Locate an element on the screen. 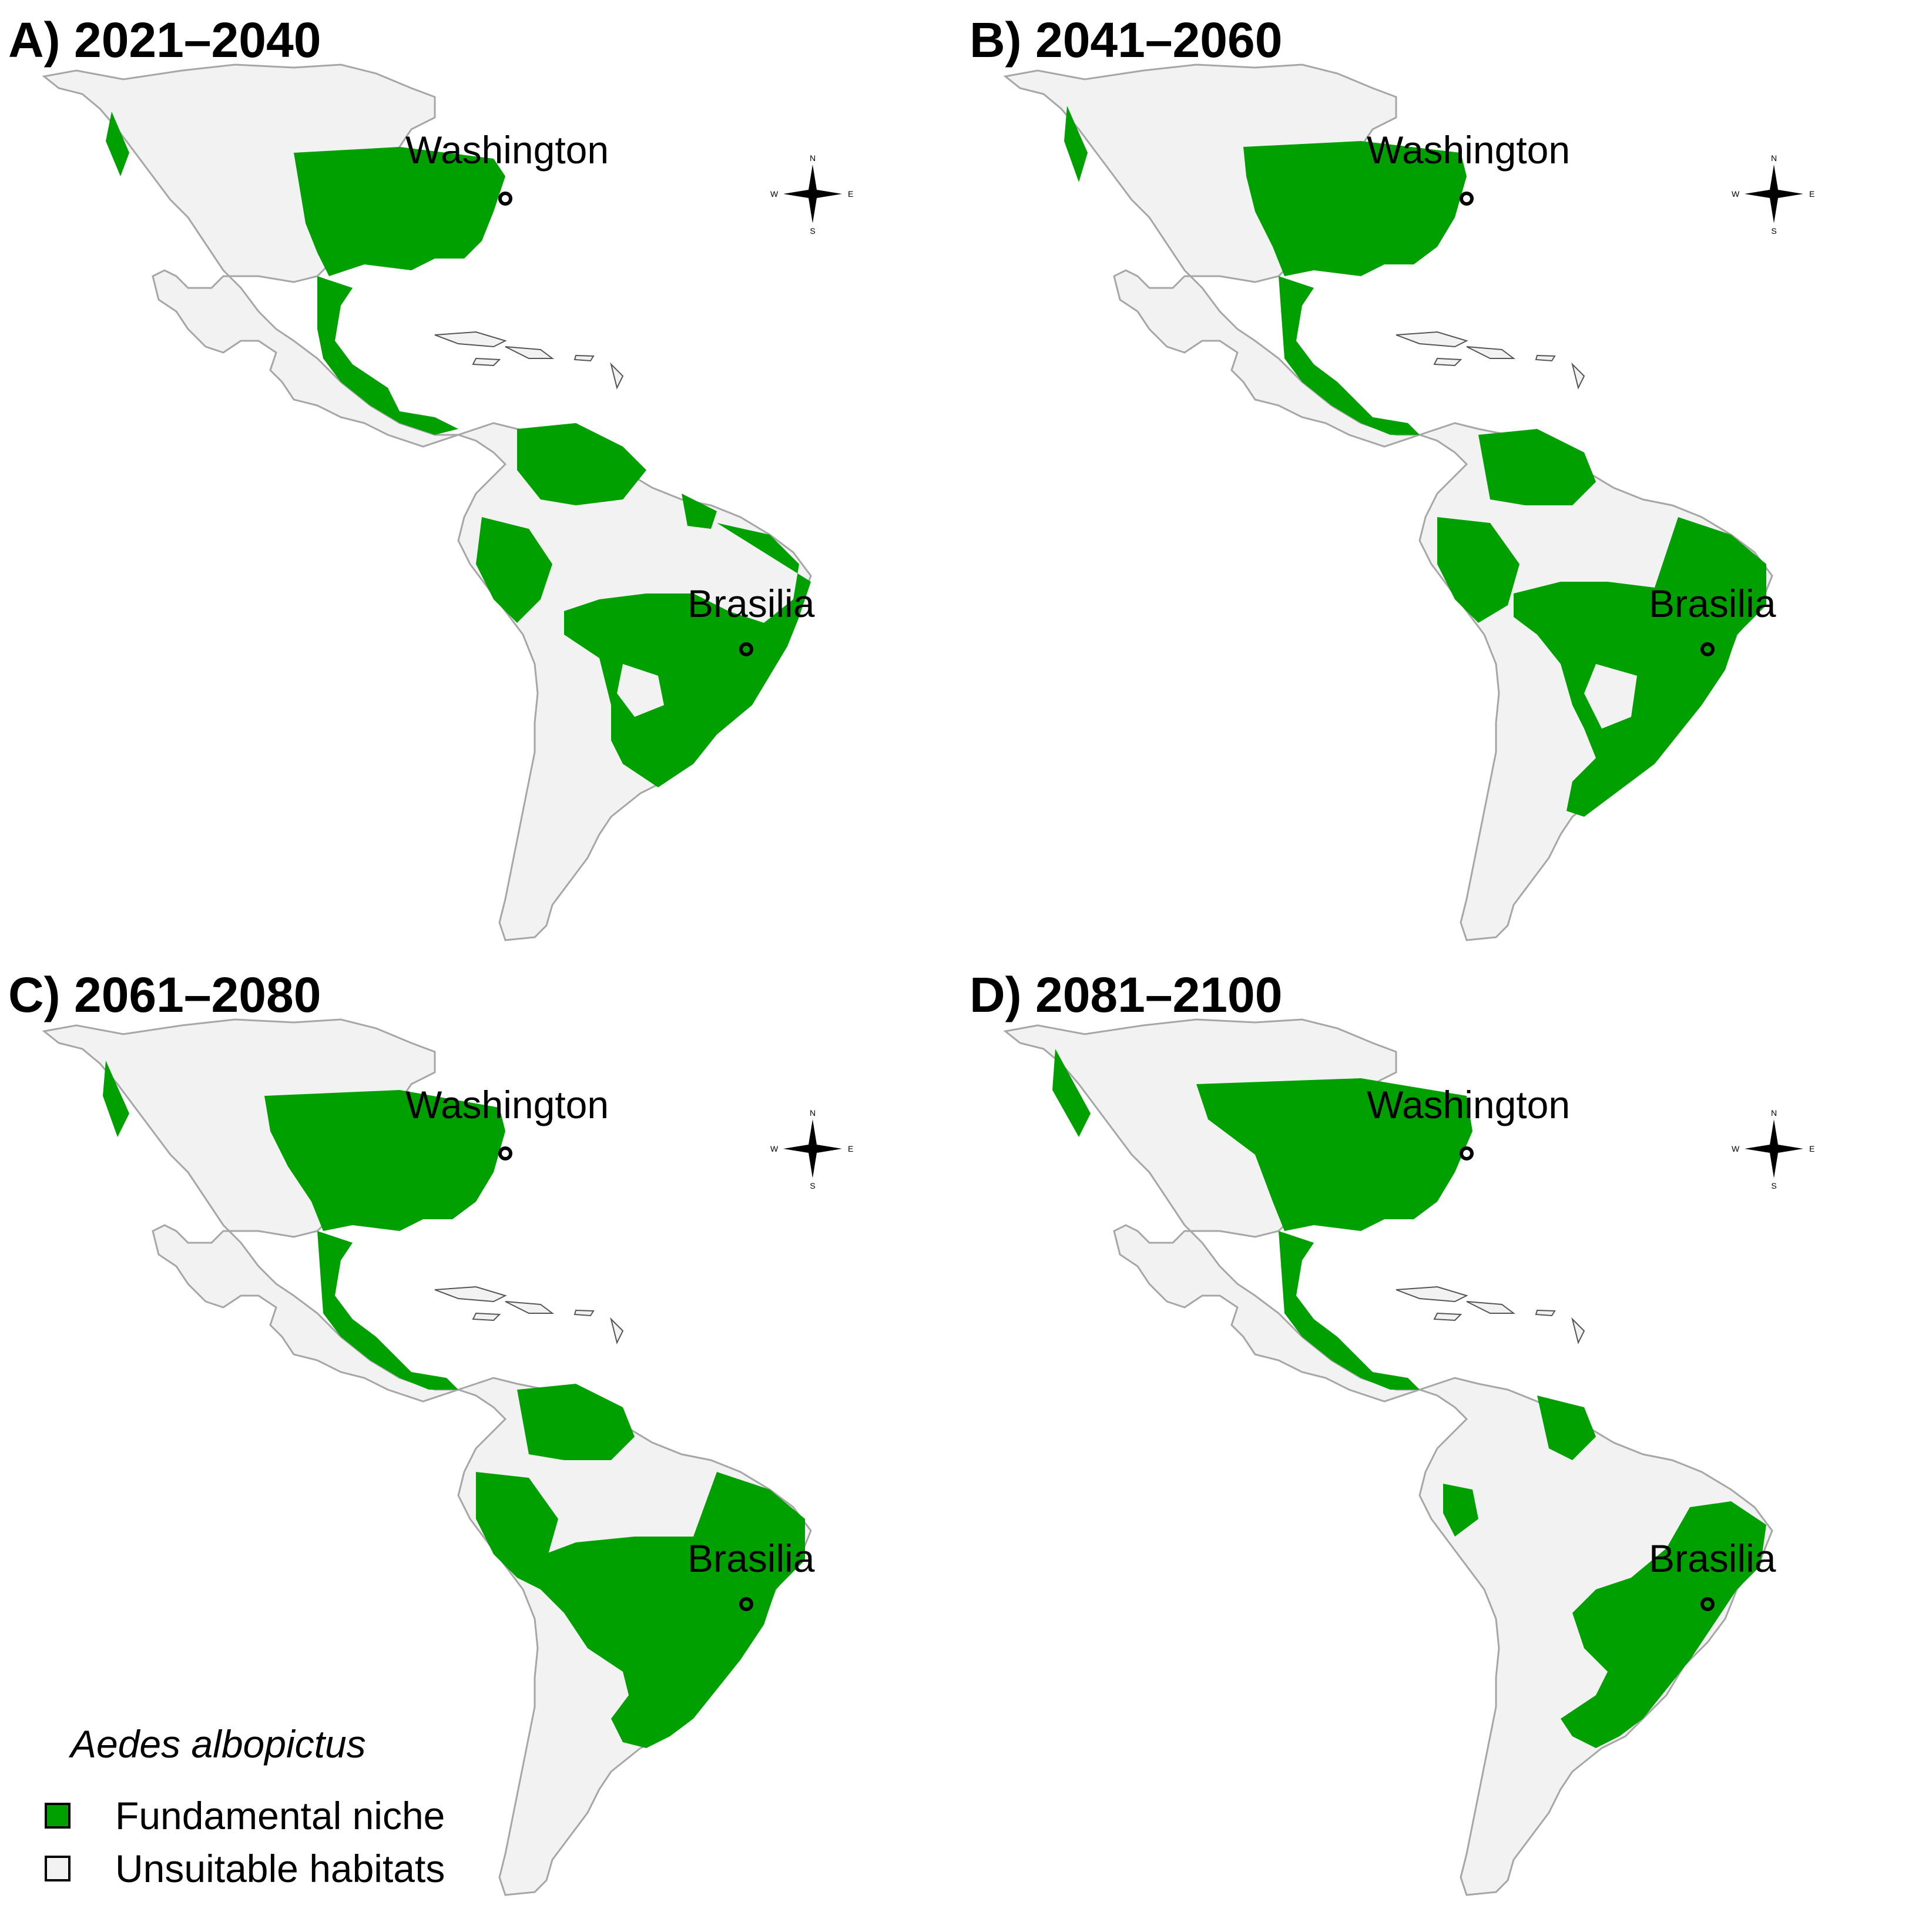  panel-title: D) 2081–2100 is located at coordinates (1126, 995).